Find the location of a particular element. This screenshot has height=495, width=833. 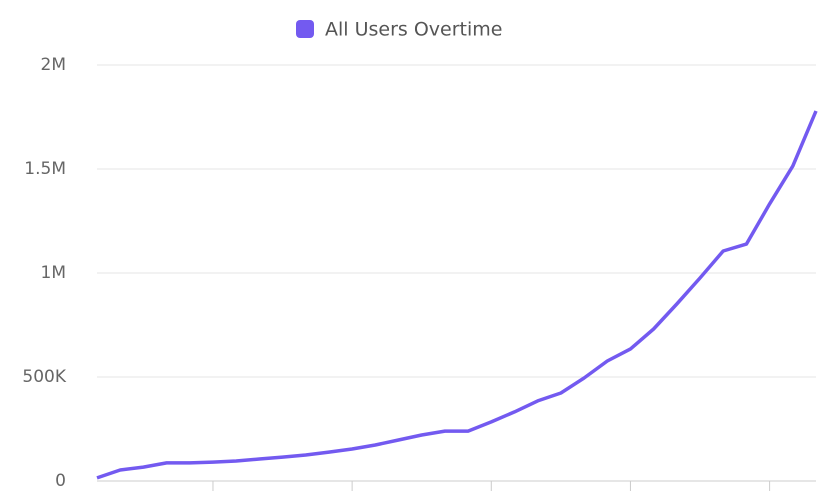

y-tick-label: 0 is located at coordinates (60, 481).